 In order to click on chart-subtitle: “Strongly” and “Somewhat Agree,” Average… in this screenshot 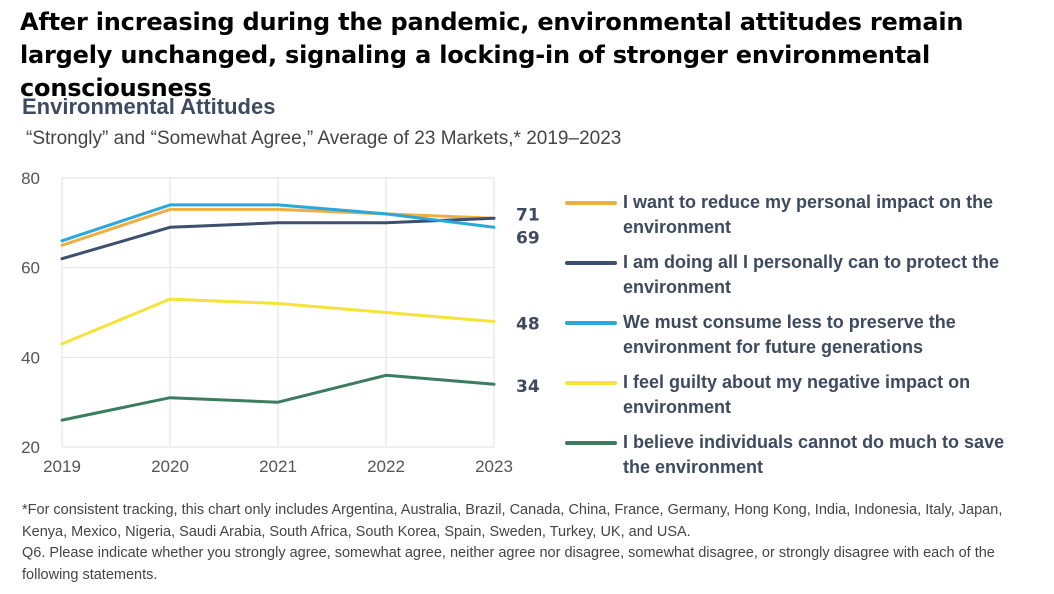, I will do `click(324, 138)`.